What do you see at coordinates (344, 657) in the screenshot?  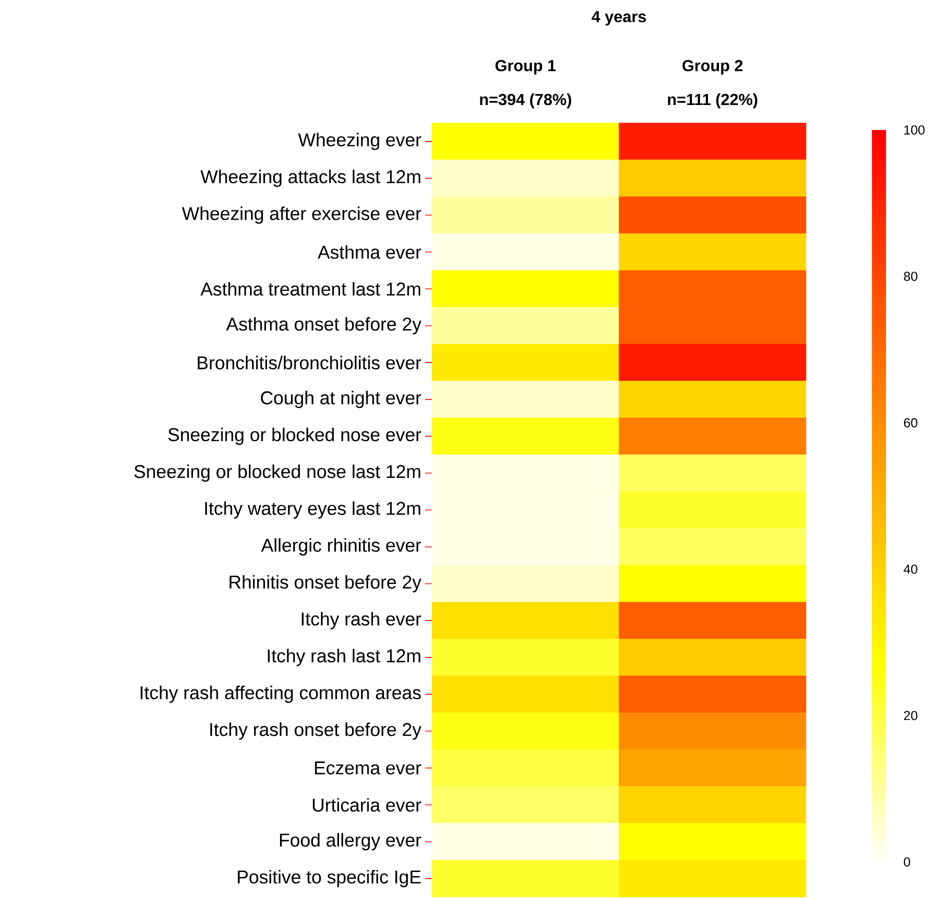 I see `y-tick-label: Itchy rash last 12m` at bounding box center [344, 657].